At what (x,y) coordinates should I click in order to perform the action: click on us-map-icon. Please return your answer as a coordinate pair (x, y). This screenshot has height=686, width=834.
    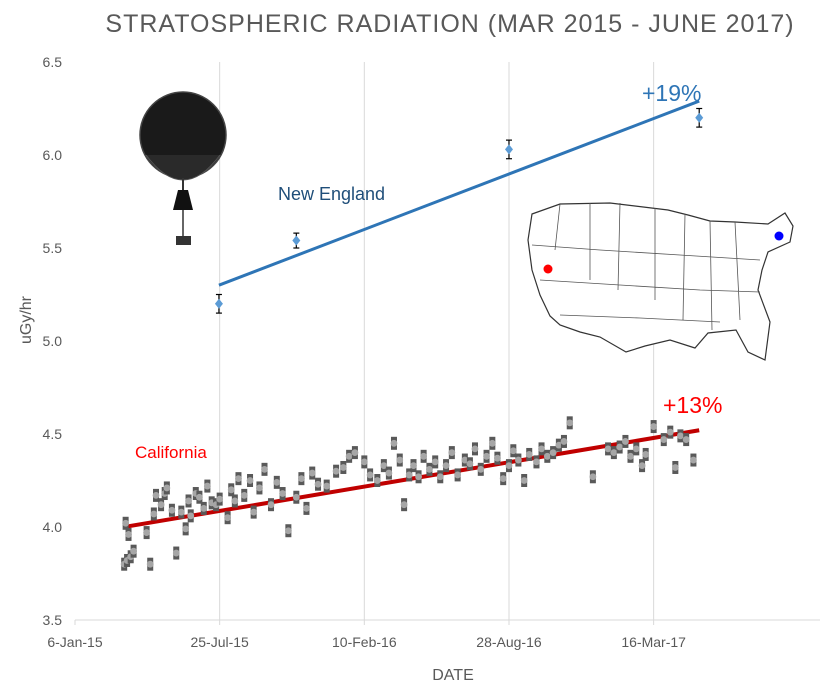
    Looking at the image, I should click on (660, 281).